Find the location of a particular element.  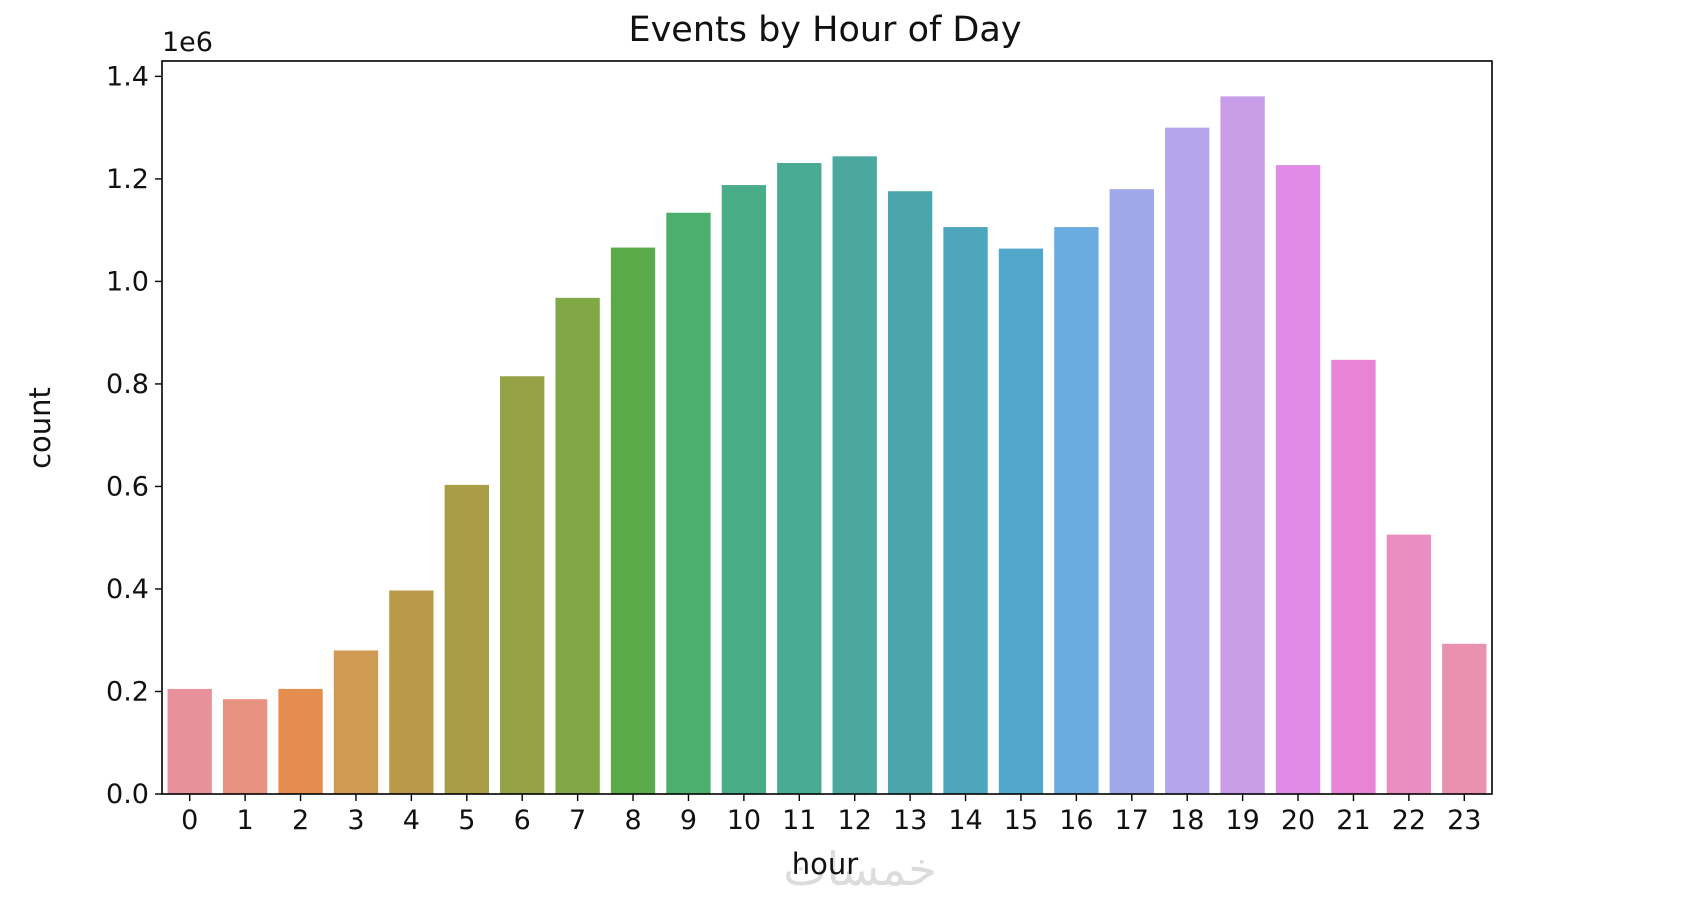

x-tick-label: 15 is located at coordinates (1021, 820).